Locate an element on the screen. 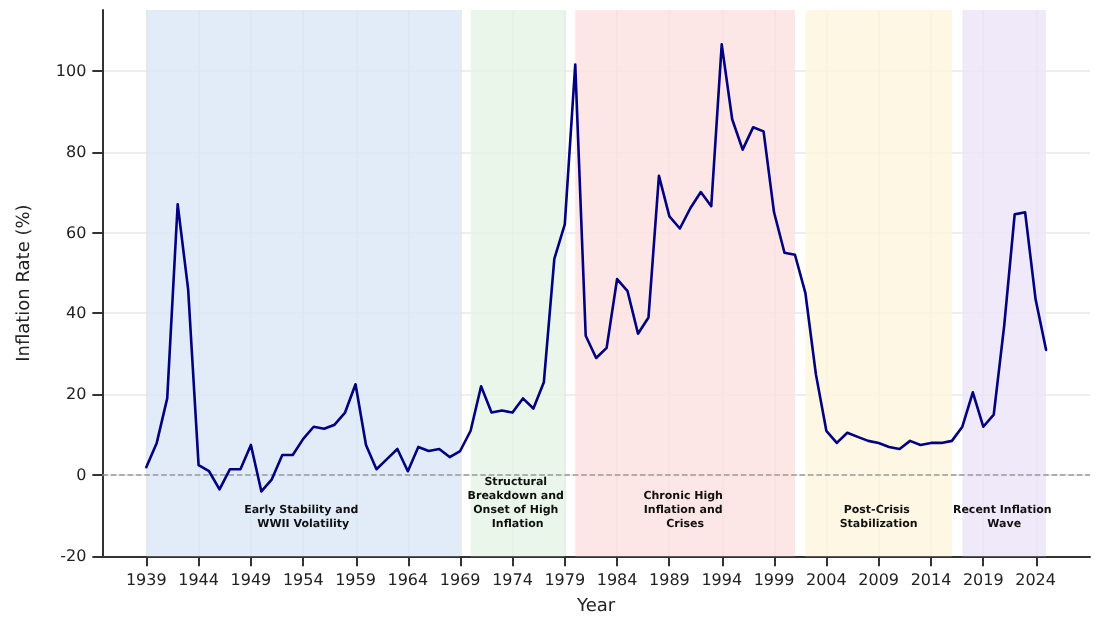 The image size is (1100, 626). y-tick-label: 0 is located at coordinates (81, 475).